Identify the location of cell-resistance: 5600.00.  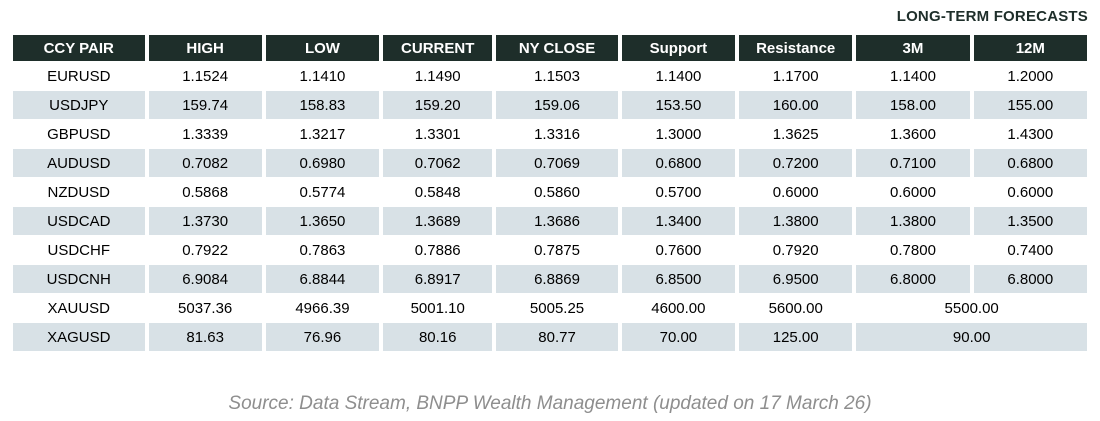
(796, 308).